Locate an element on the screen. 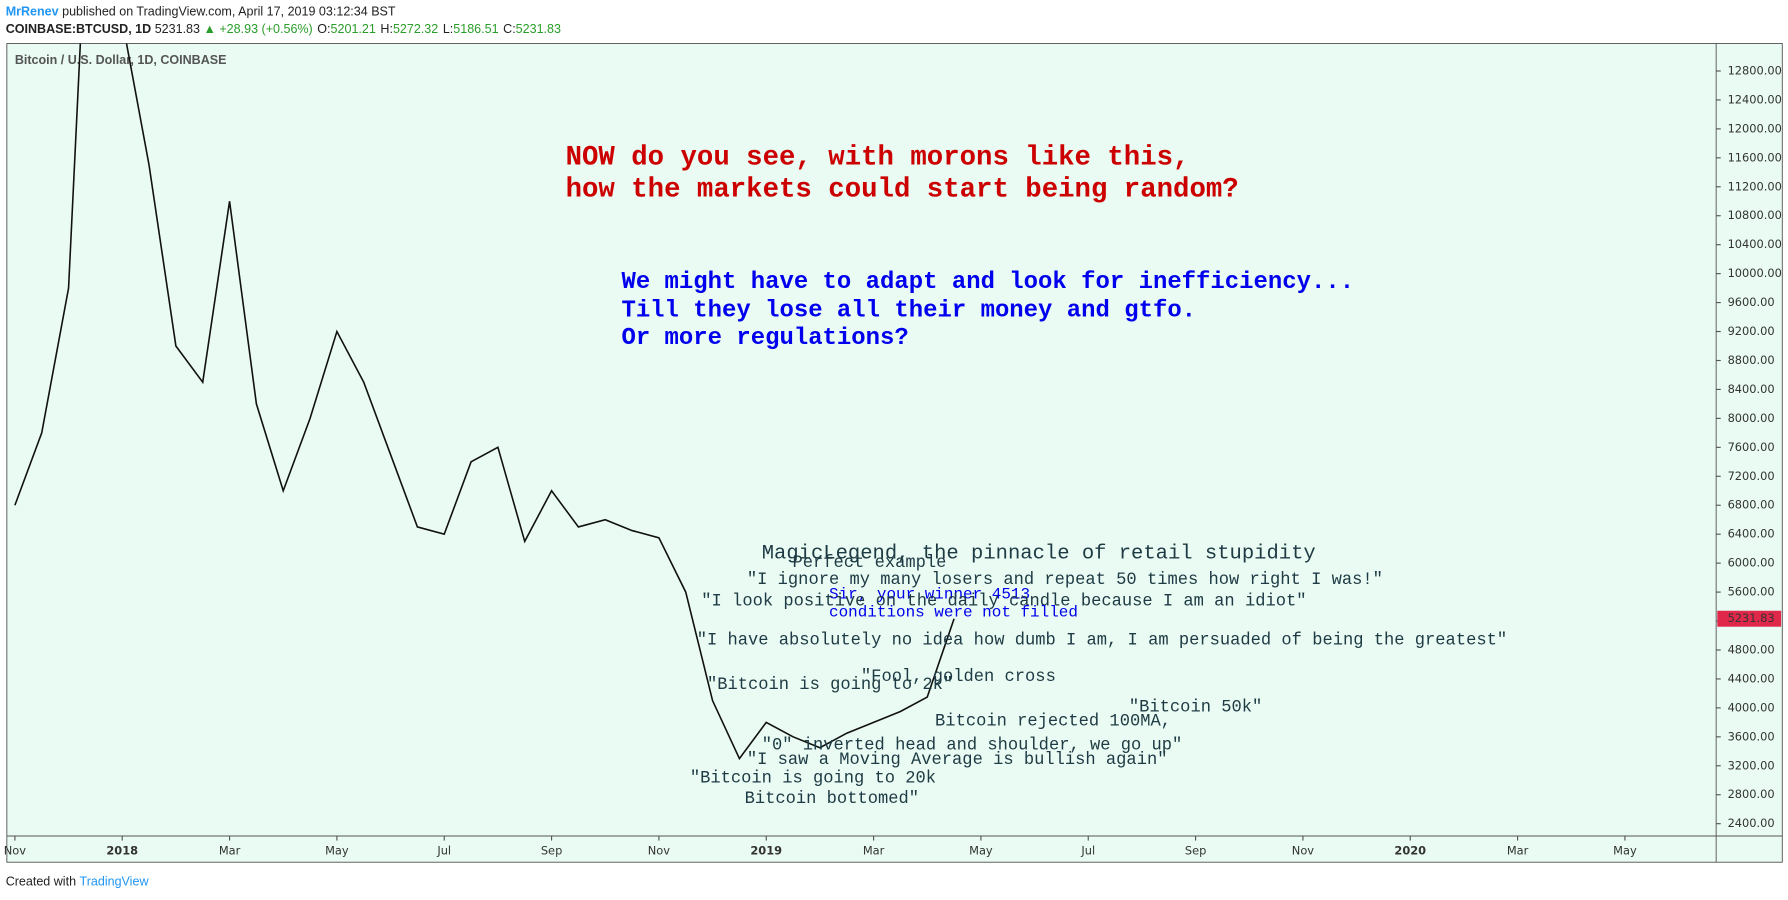 The height and width of the screenshot is (900, 1788). y-tick-label: 12400.00 is located at coordinates (1755, 99).